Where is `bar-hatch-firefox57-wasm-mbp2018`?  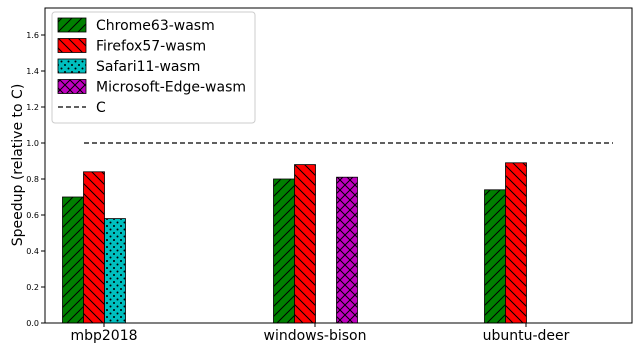 bar-hatch-firefox57-wasm-mbp2018 is located at coordinates (94, 247).